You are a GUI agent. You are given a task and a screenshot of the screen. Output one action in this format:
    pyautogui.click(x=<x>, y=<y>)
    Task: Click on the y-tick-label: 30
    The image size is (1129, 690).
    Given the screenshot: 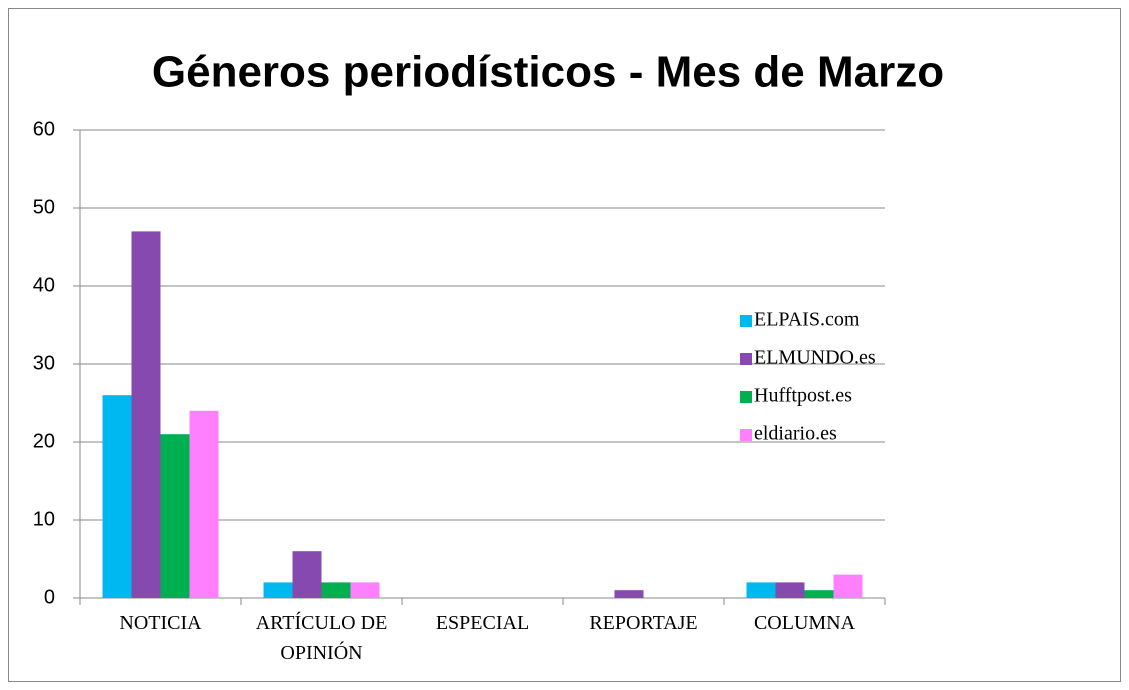 What is the action you would take?
    pyautogui.click(x=44, y=363)
    